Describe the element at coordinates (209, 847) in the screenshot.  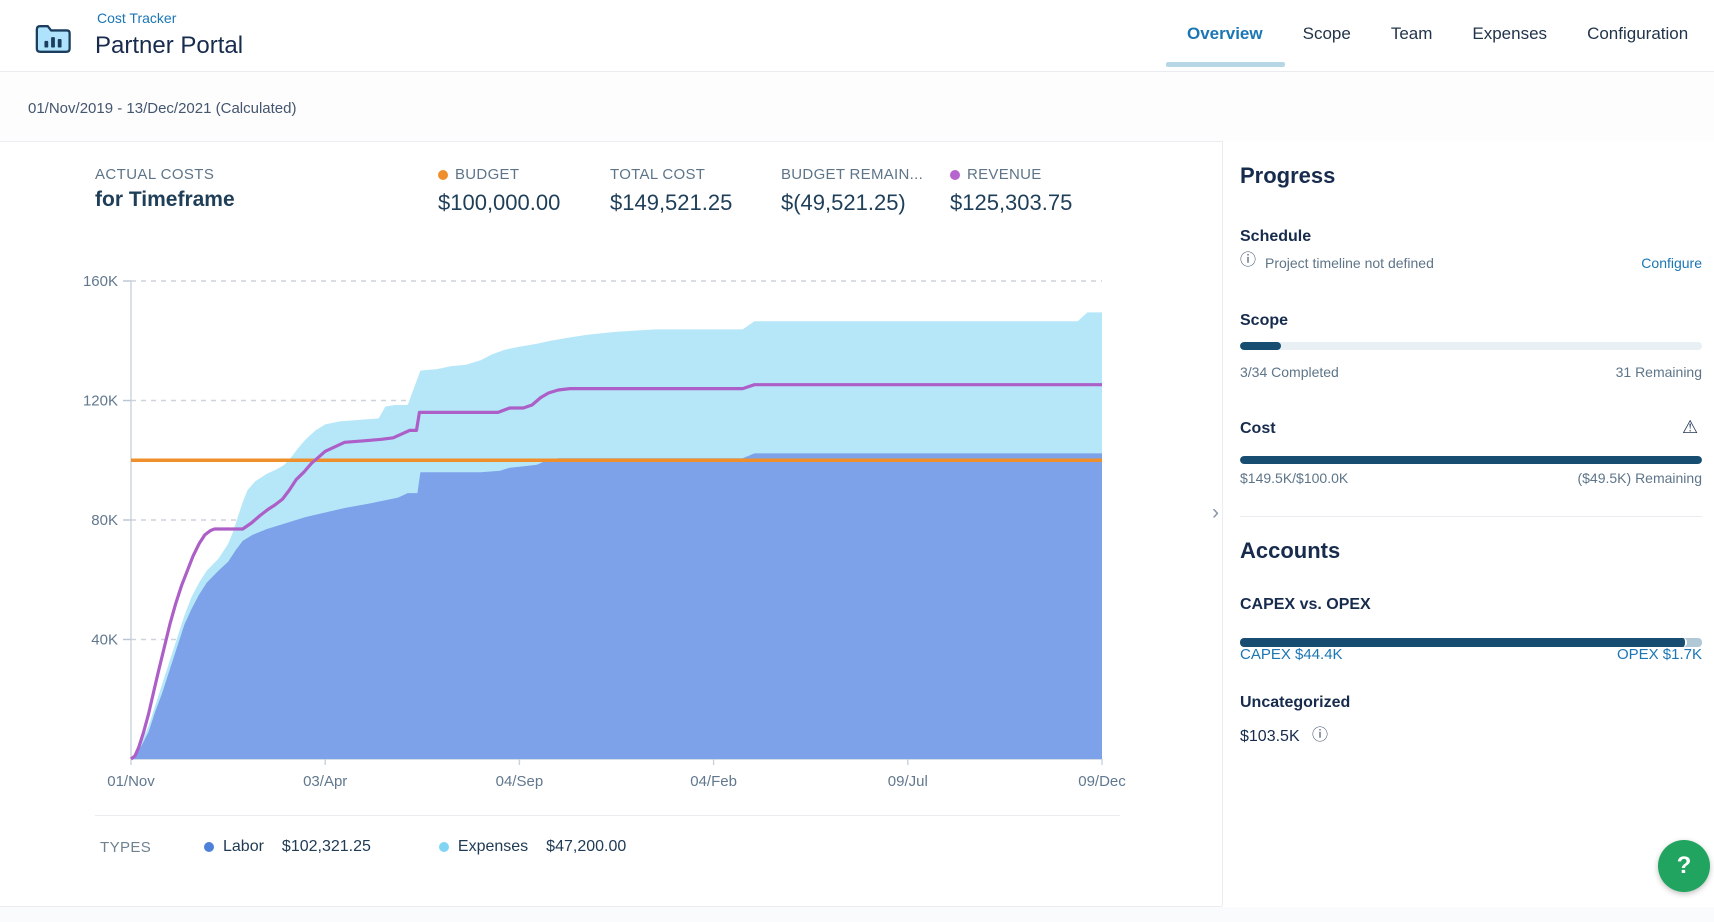
I see `labor-legend-dot-icon` at that location.